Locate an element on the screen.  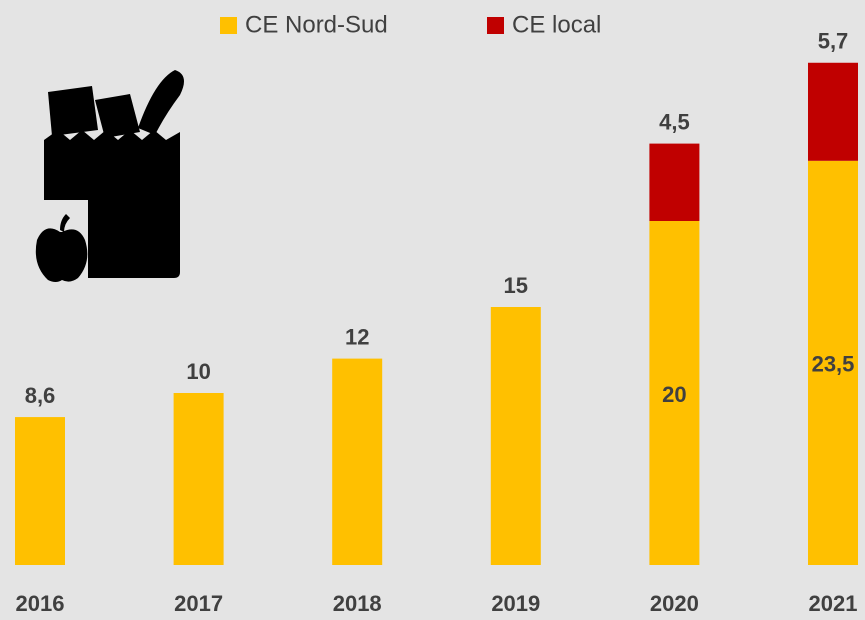
x-tick-label: 2020 is located at coordinates (674, 603).